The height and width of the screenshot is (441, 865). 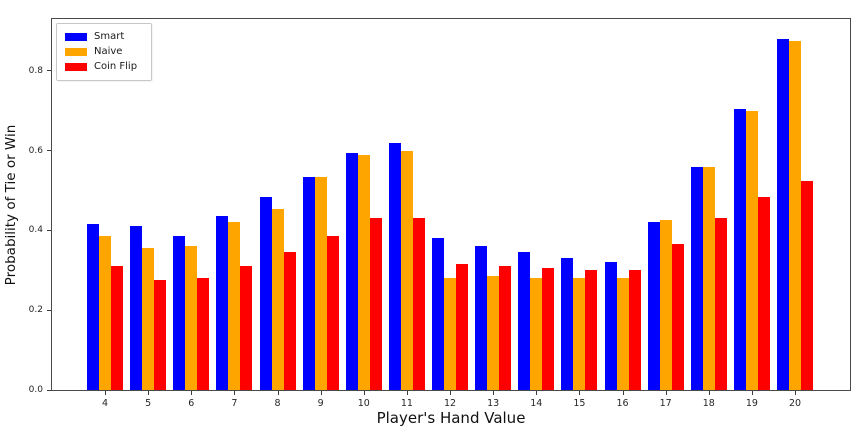 What do you see at coordinates (406, 403) in the screenshot?
I see `x-tick-label: 11` at bounding box center [406, 403].